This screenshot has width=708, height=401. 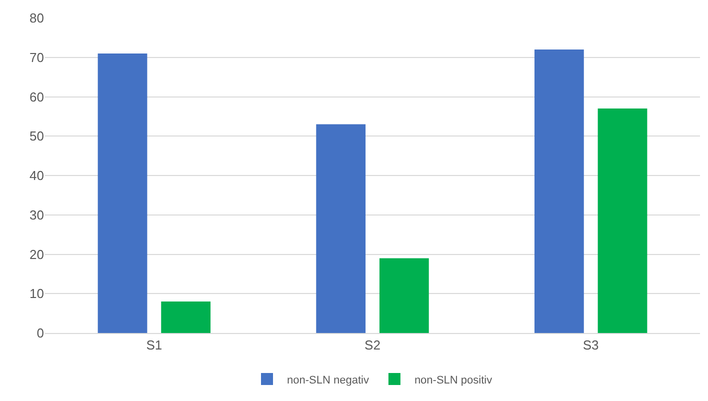 I want to click on y-tick-label: 10, so click(x=37, y=294).